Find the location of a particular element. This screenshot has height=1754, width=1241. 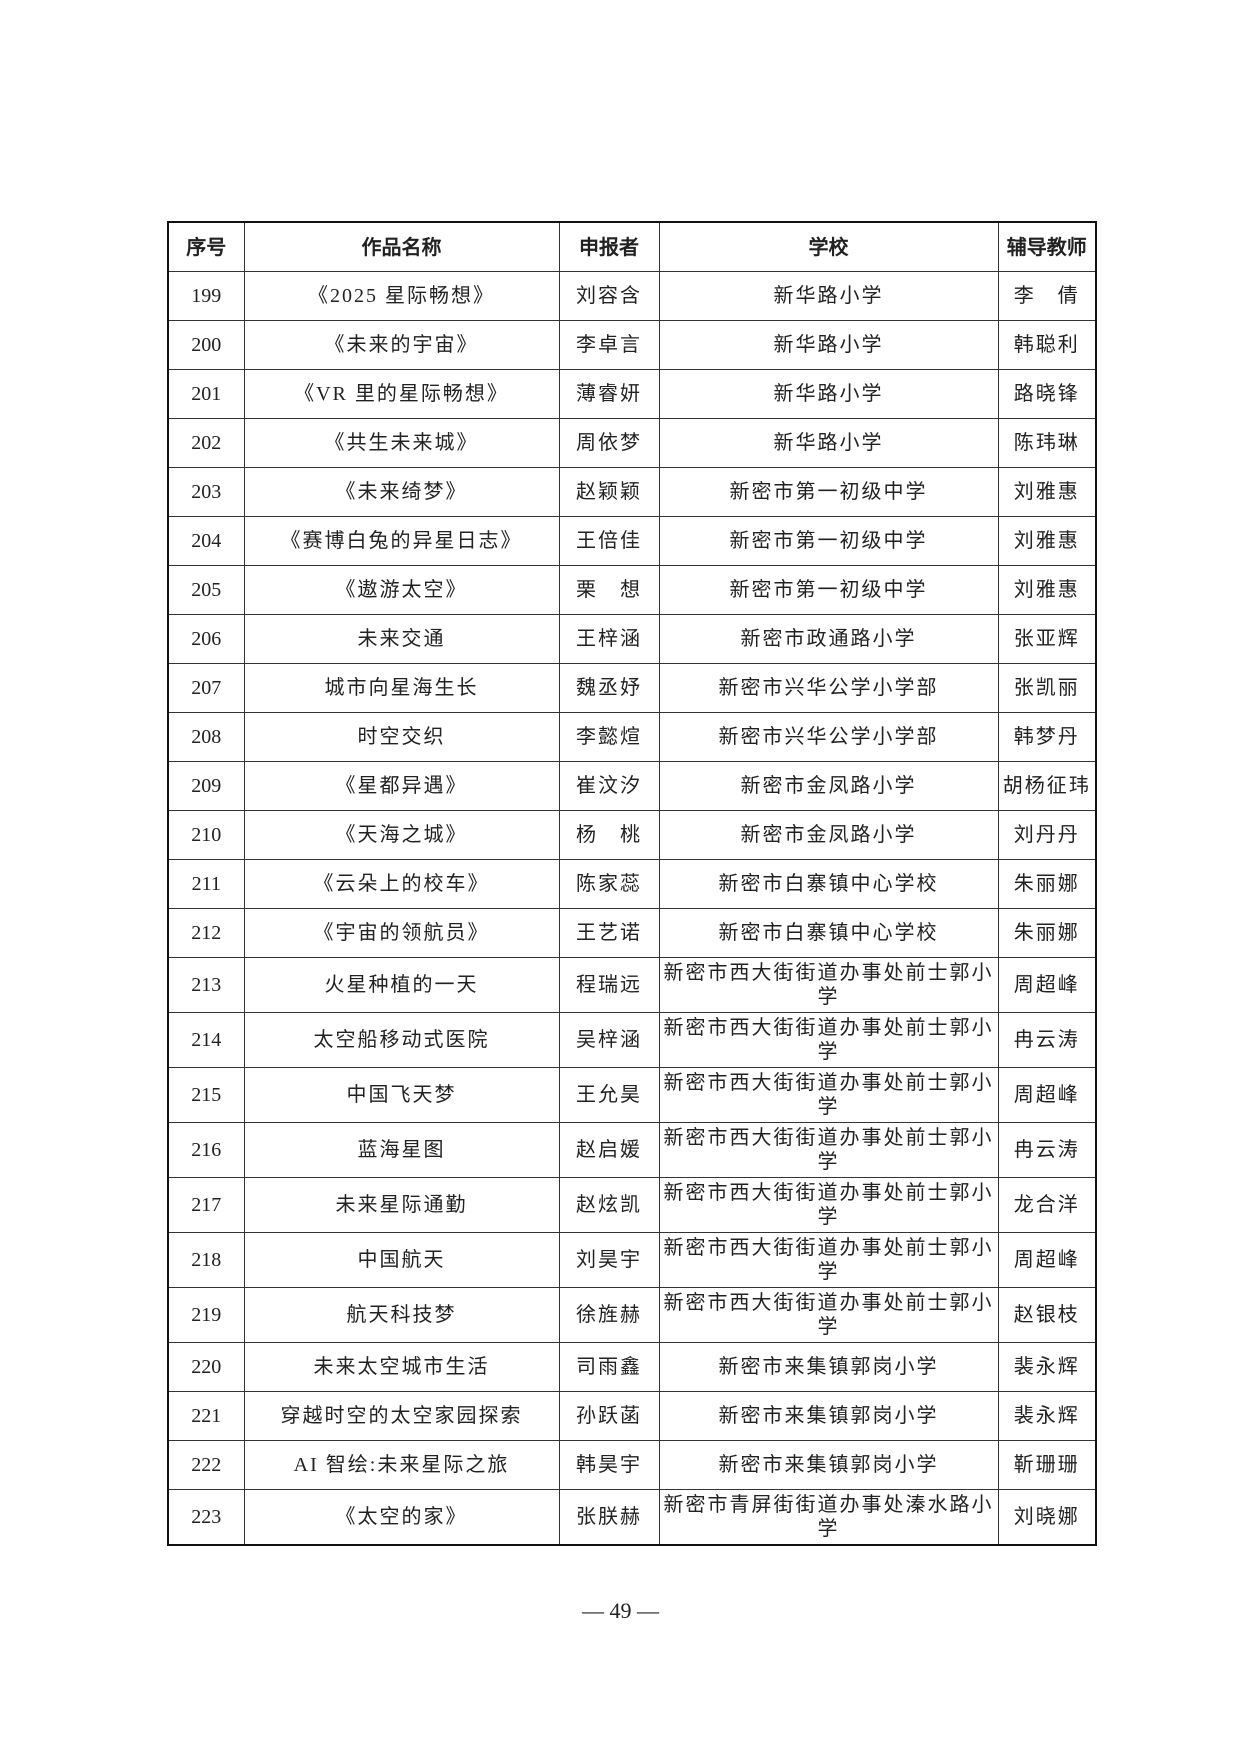

cell-work-title: 《太空的家》 is located at coordinates (401, 1517).